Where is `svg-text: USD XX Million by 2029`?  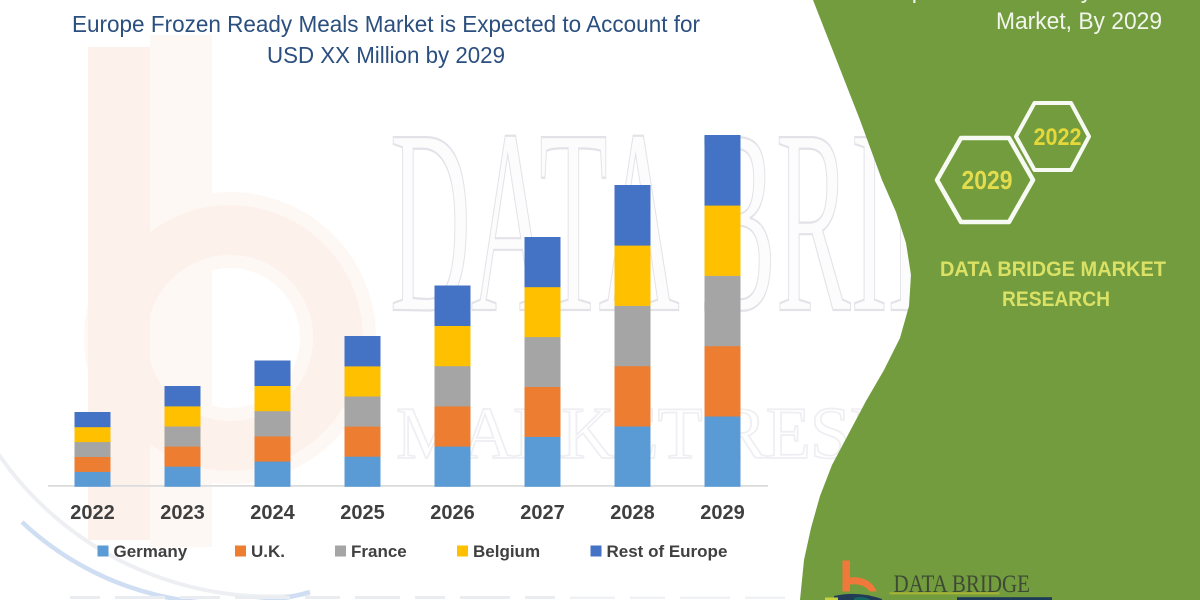
svg-text: USD XX Million by 2029 is located at coordinates (386, 55).